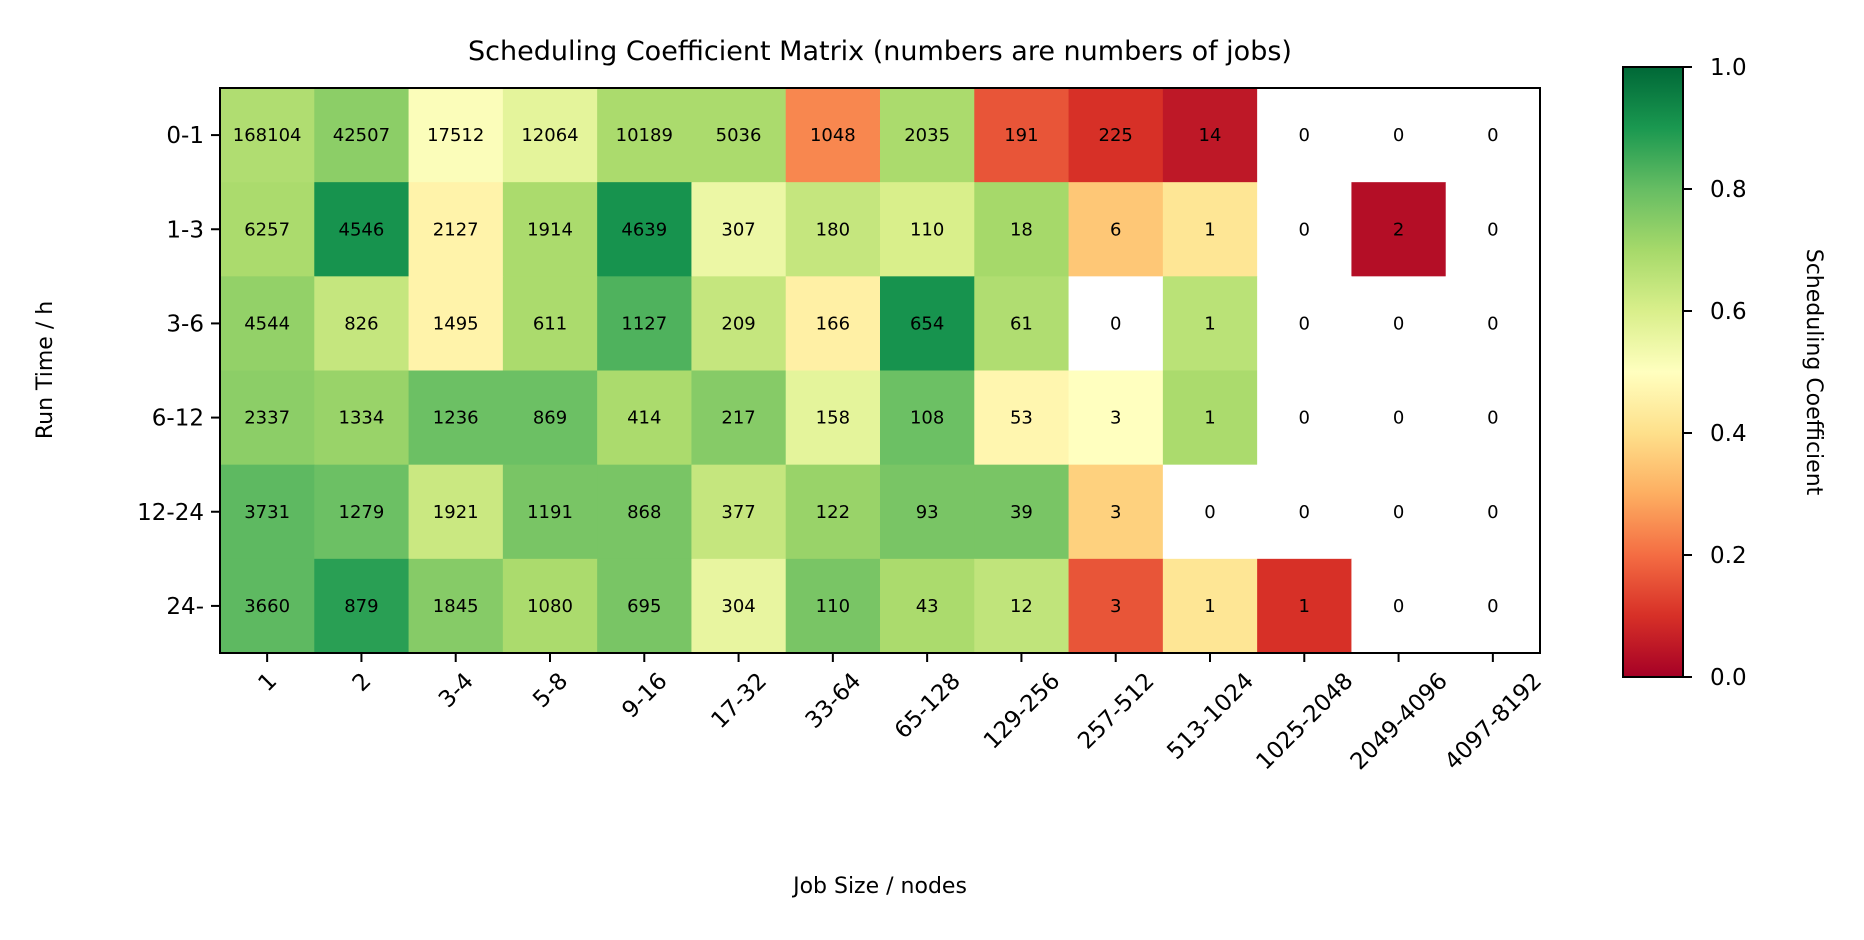 The image size is (1864, 940). Describe the element at coordinates (738, 606) in the screenshot. I see `cell-count-label: 304` at that location.